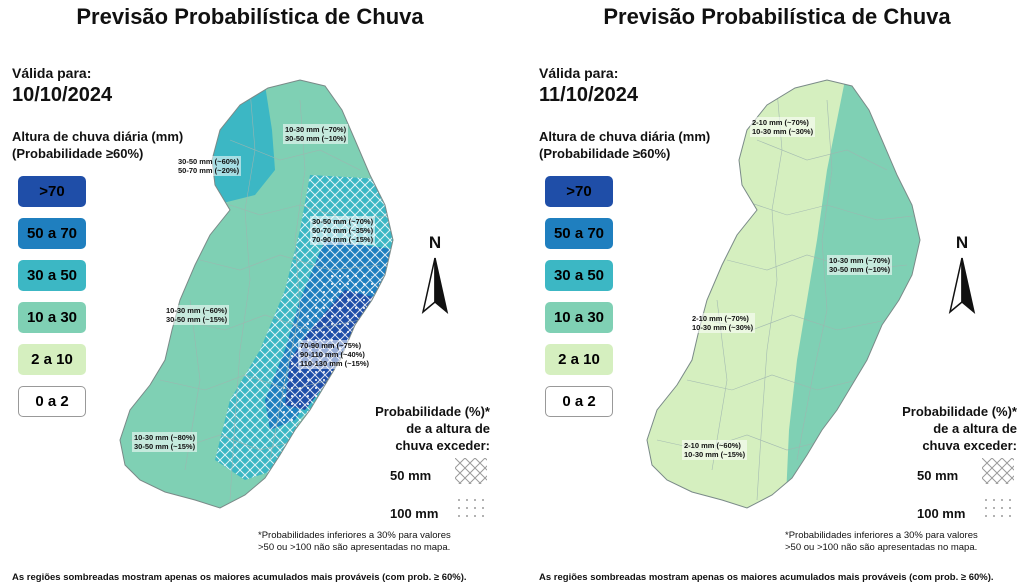  I want to click on valid-date: 10/10/2024, so click(62, 95).